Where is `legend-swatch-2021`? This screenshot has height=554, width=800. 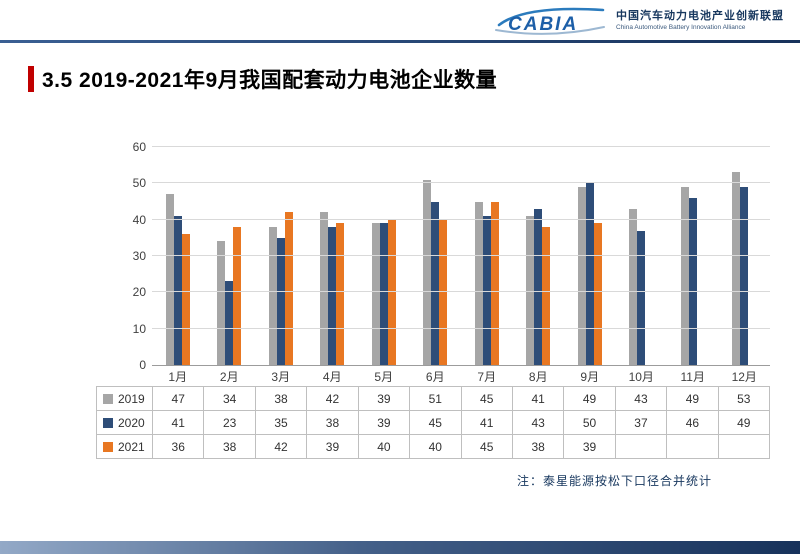 legend-swatch-2021 is located at coordinates (108, 446).